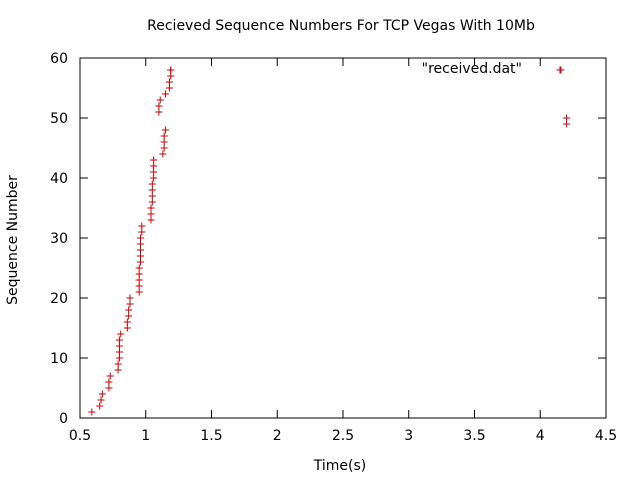  I want to click on y-tick-label: 40, so click(59, 179).